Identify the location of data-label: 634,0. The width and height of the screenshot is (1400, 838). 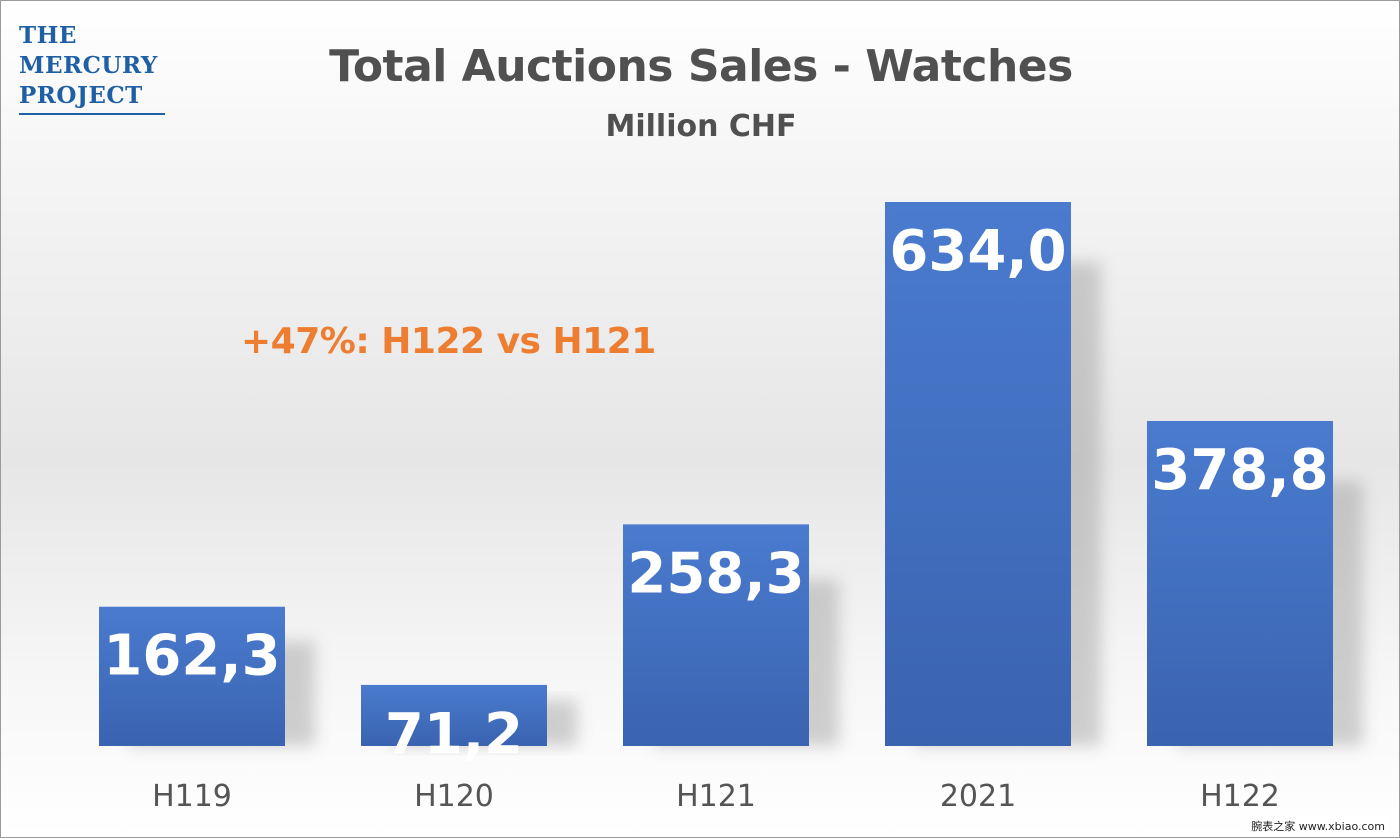
(977, 251).